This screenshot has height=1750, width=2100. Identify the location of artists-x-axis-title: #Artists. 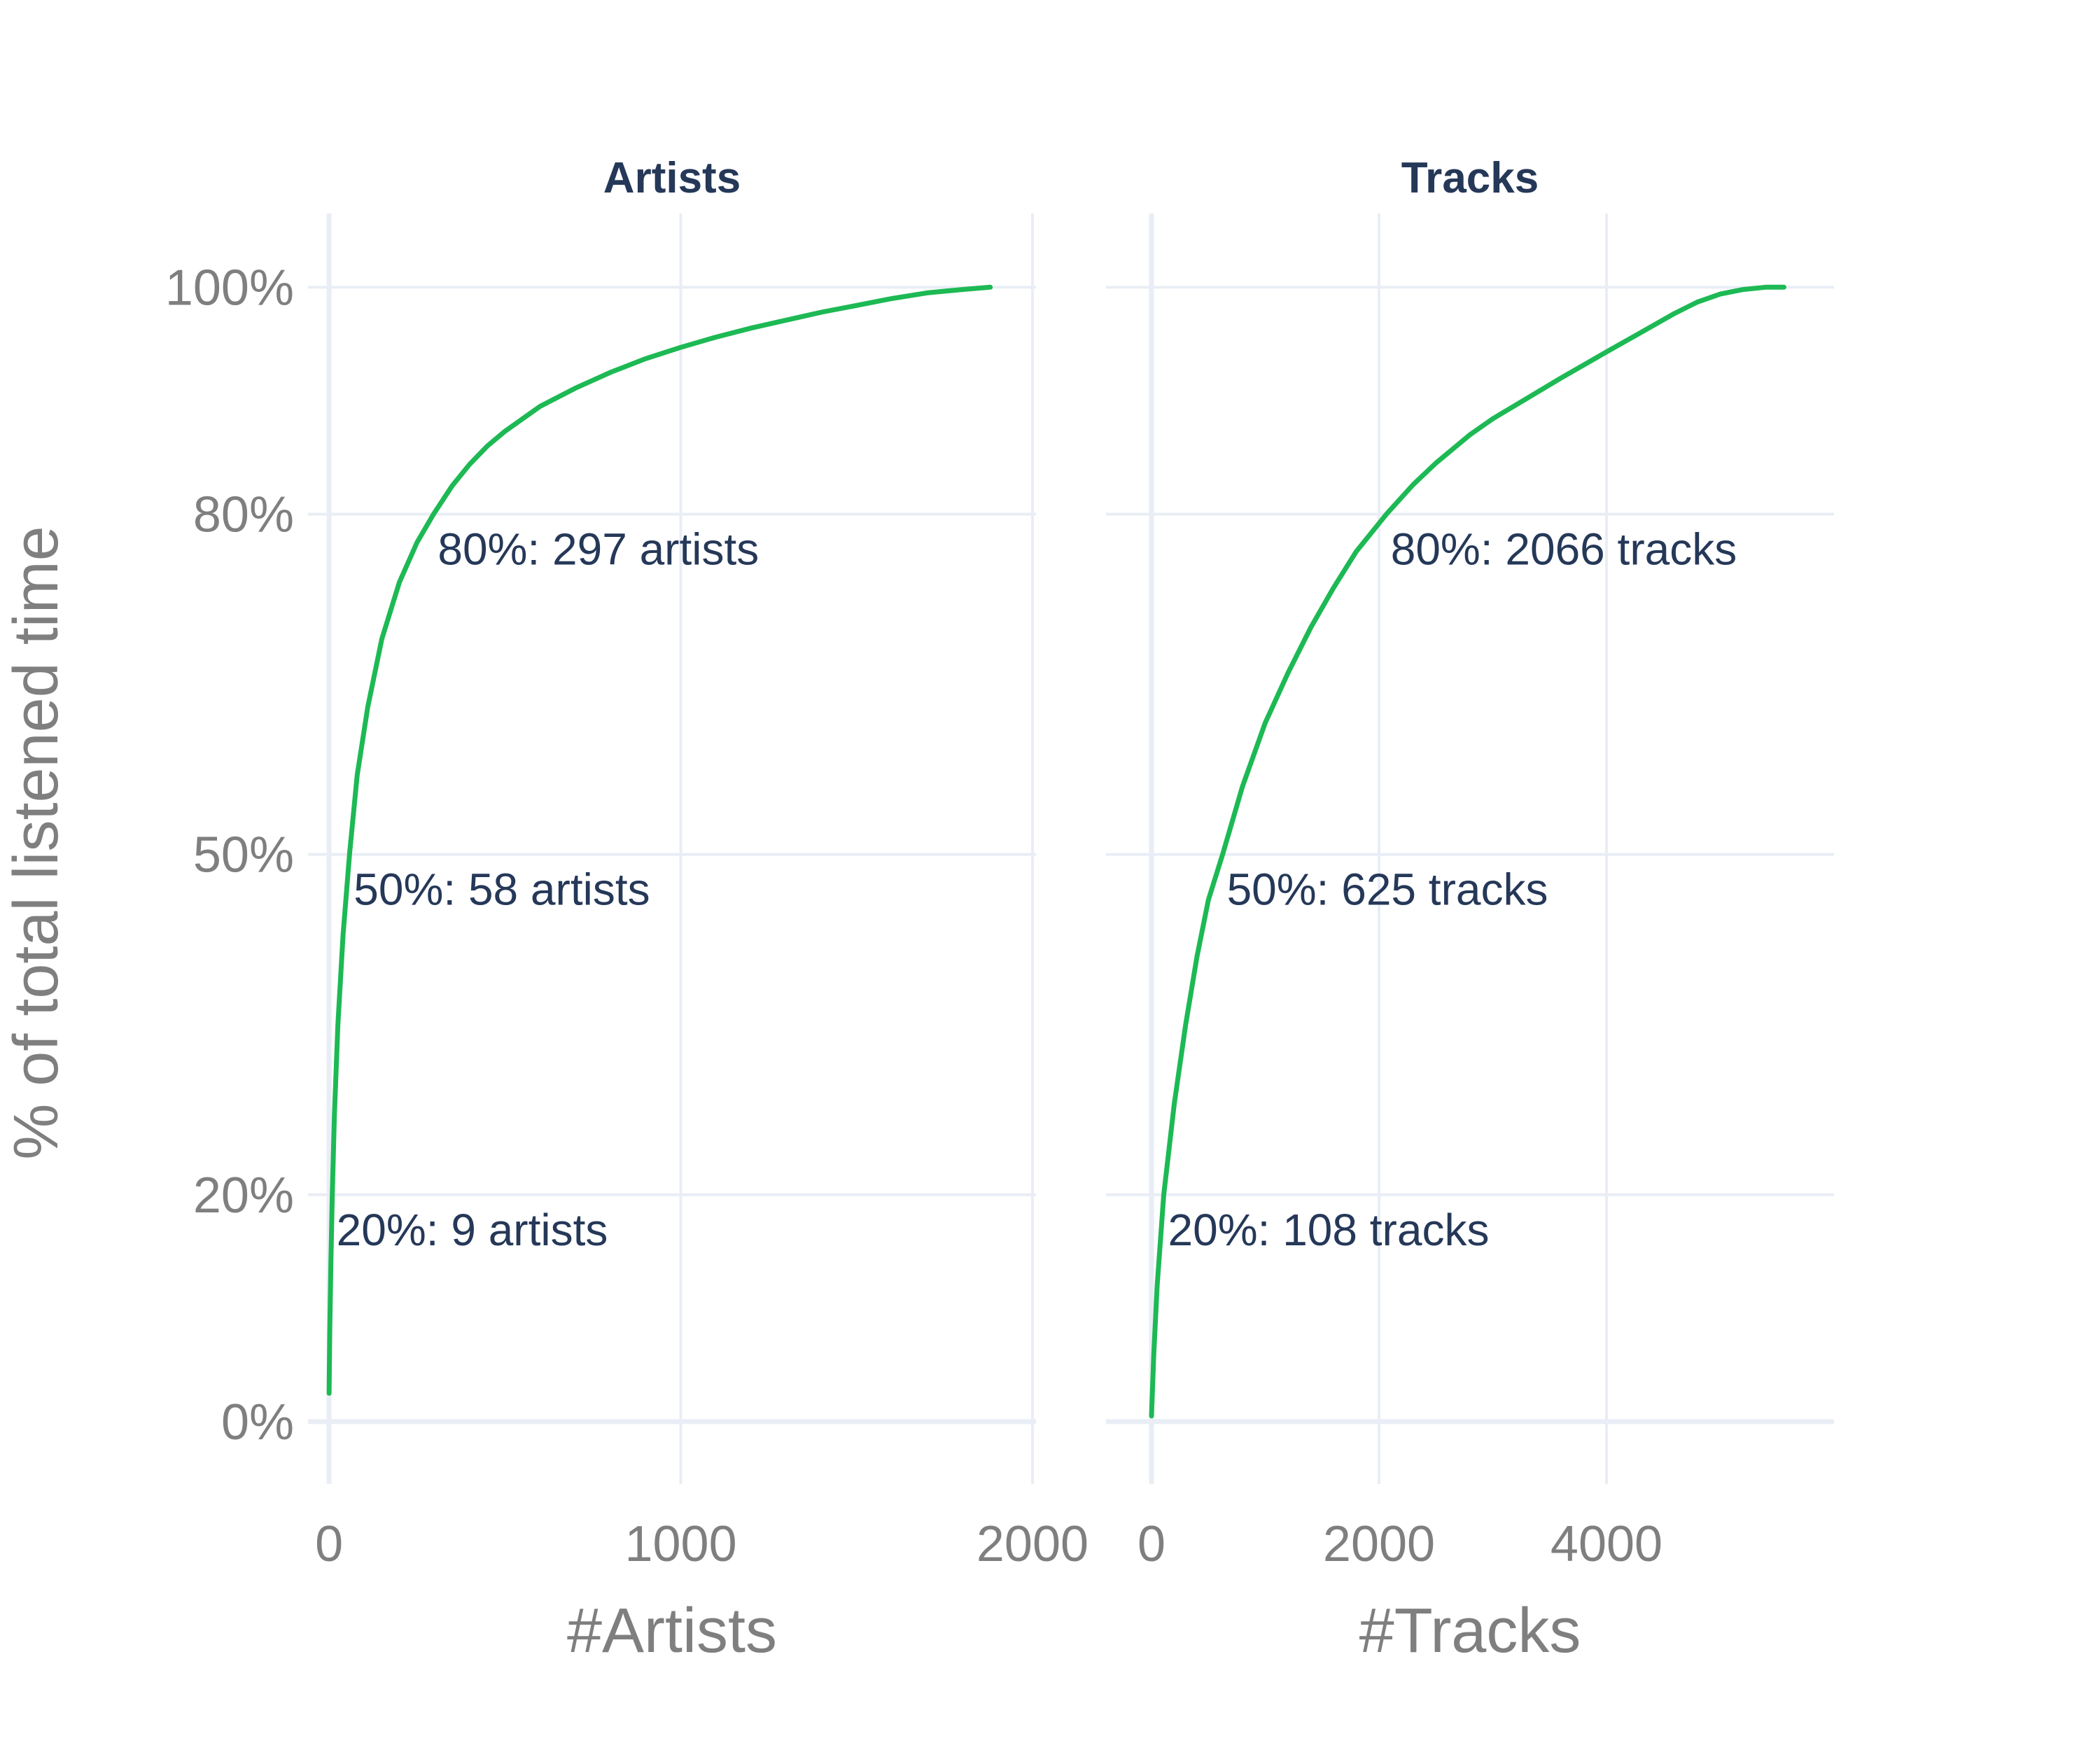
(672, 1631).